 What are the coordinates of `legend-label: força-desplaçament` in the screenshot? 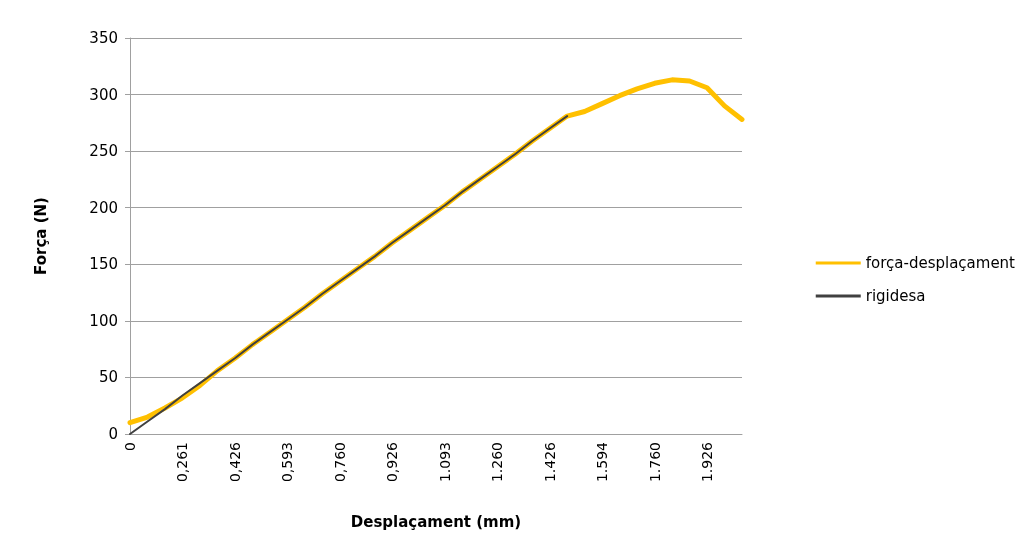 It's located at (940, 263).